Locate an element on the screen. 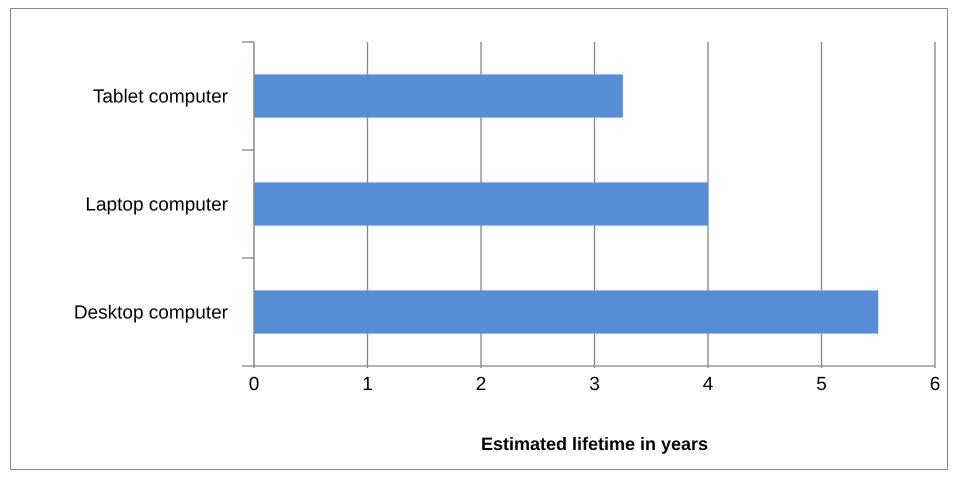  x-tick-label: 1 is located at coordinates (367, 384).